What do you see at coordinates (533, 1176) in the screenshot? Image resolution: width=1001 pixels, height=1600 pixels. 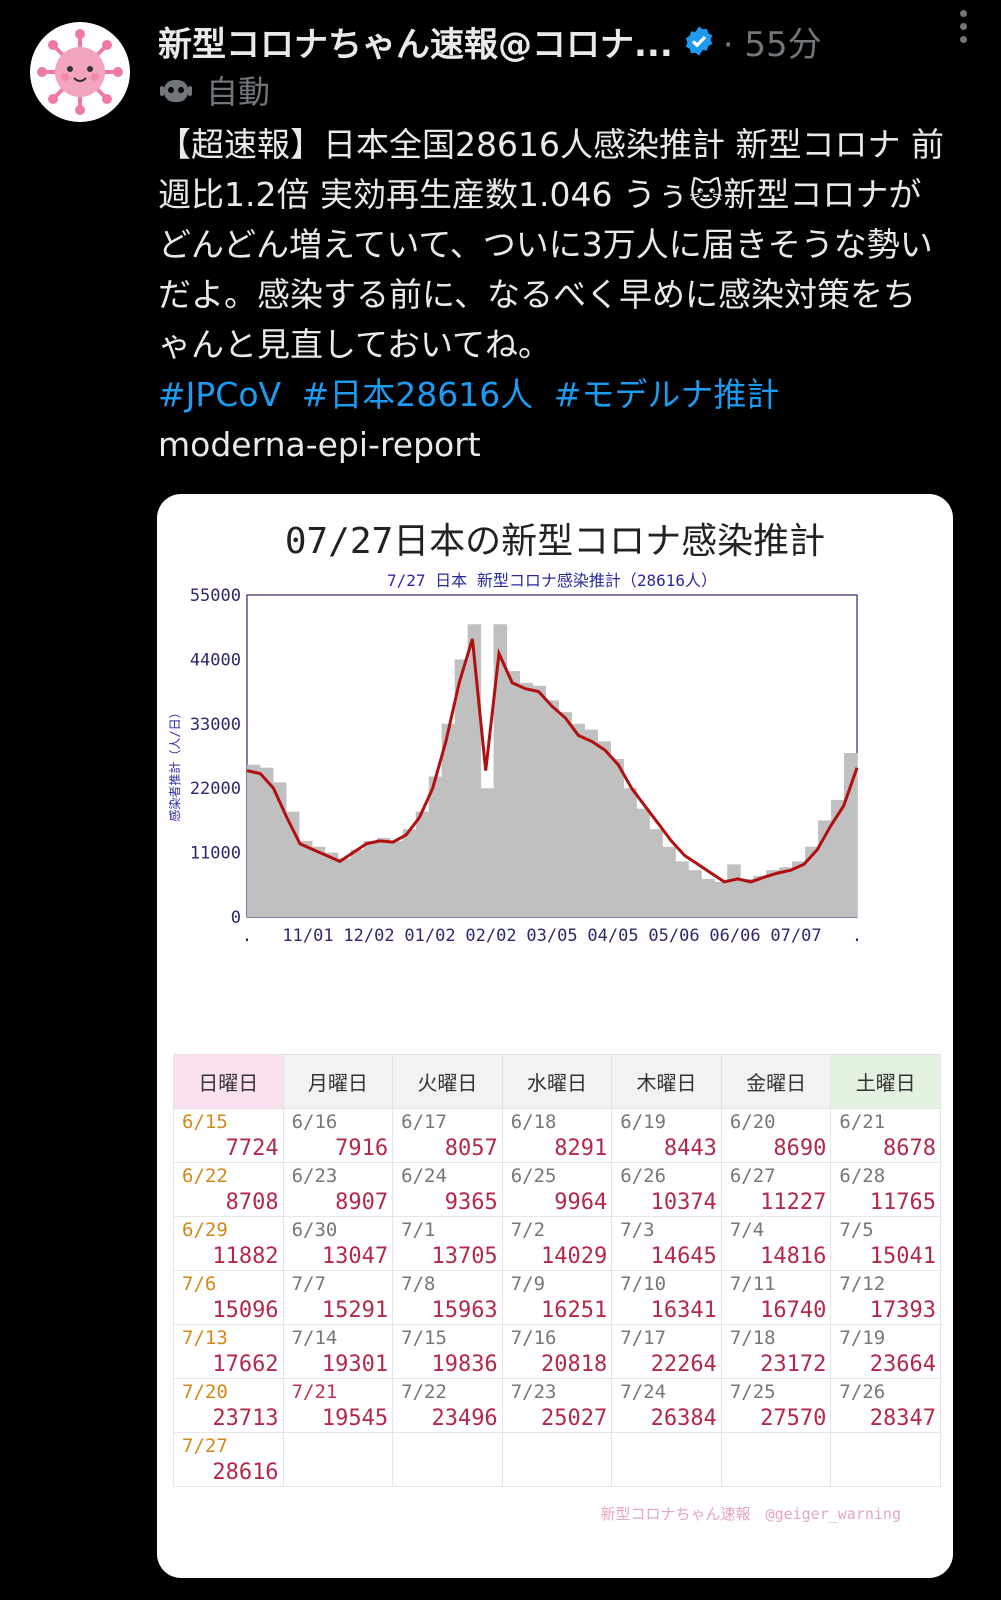 I see `cell-date: 6/25` at bounding box center [533, 1176].